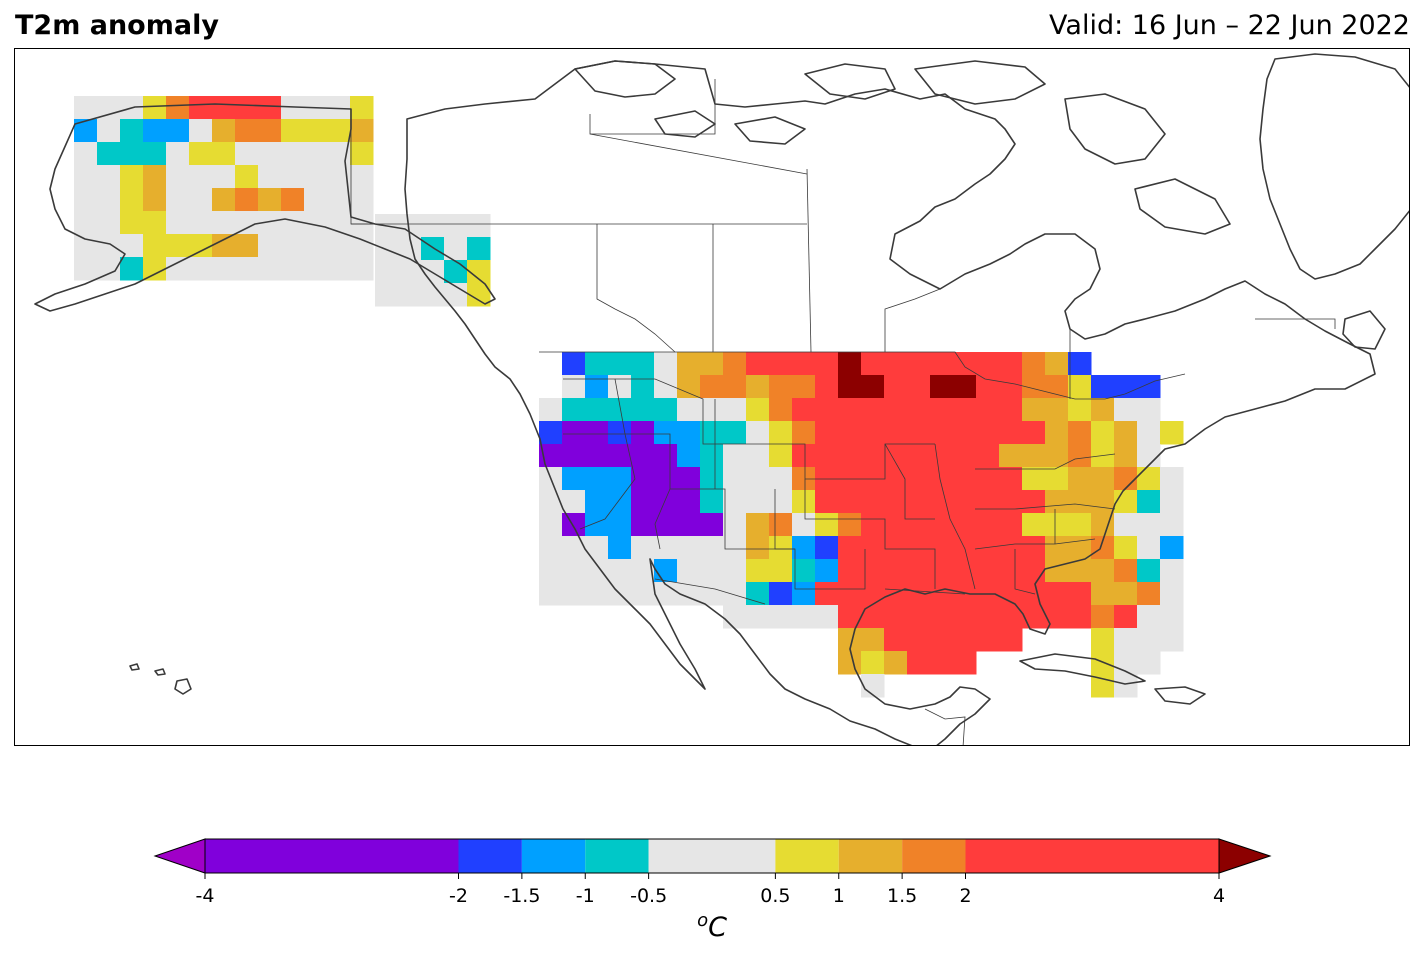 The width and height of the screenshot is (1425, 959). What do you see at coordinates (1245, 856) in the screenshot?
I see `colorbar-overflow-triangle` at bounding box center [1245, 856].